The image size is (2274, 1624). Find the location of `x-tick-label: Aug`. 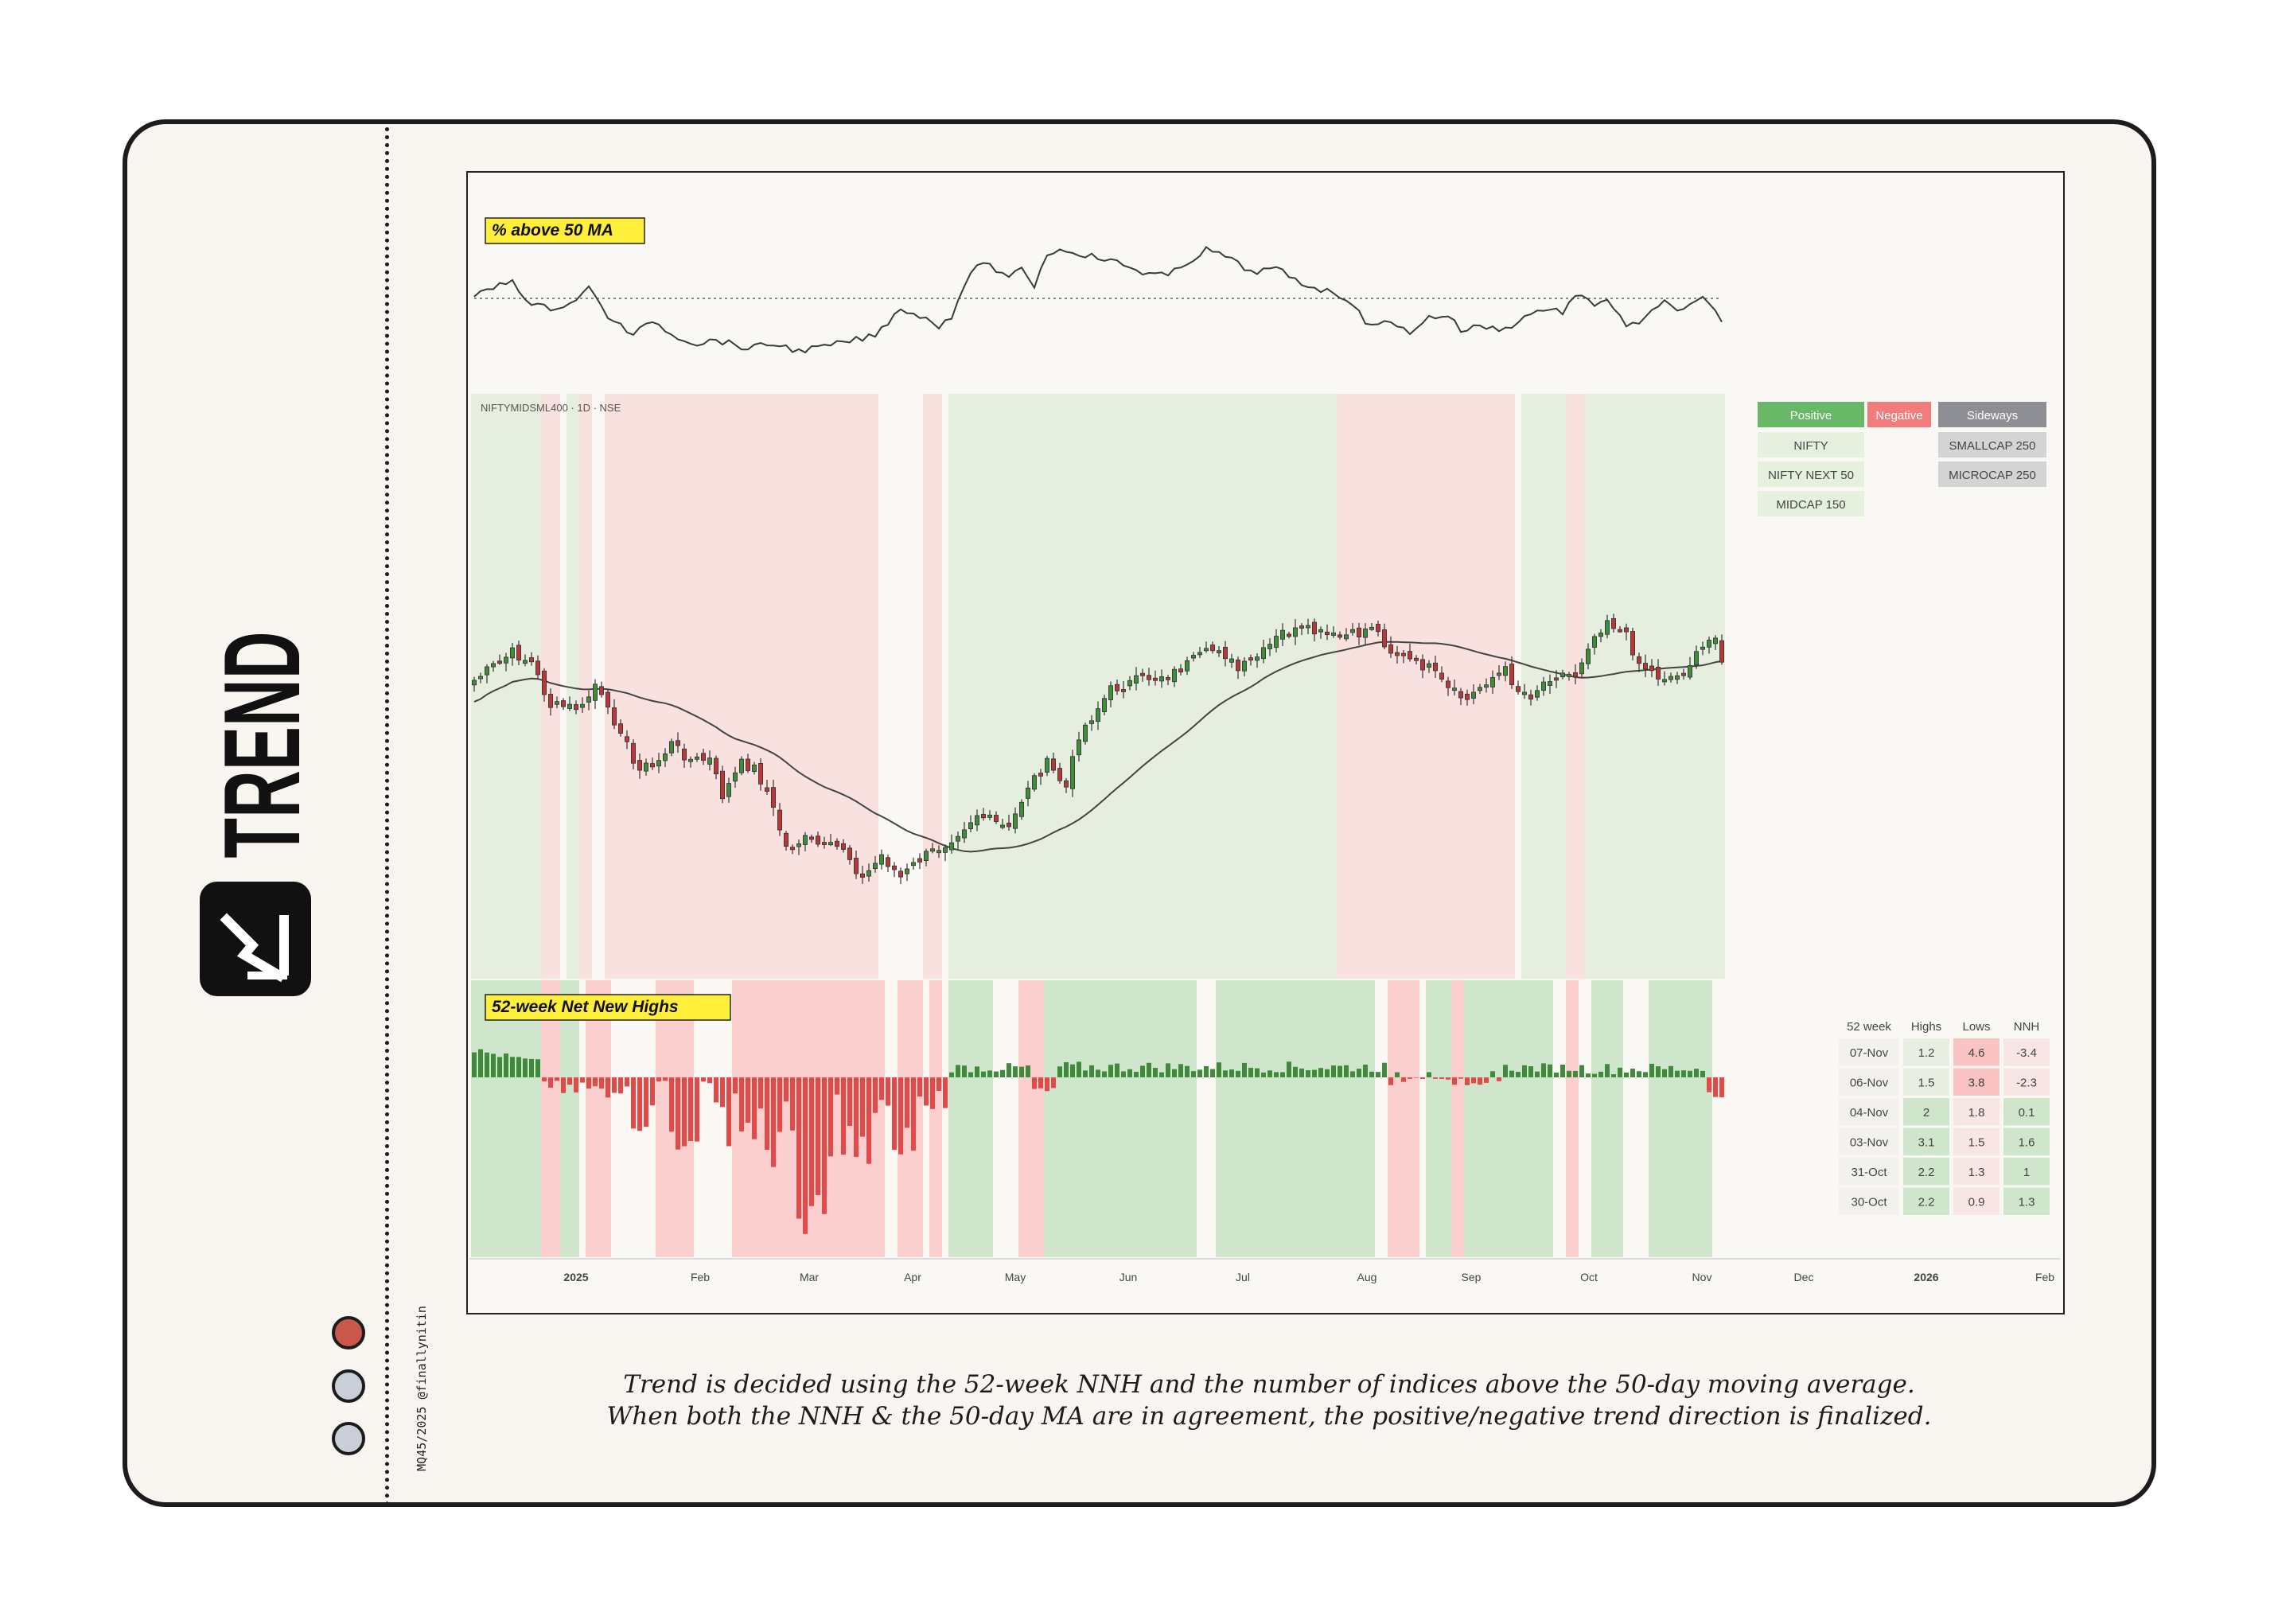

x-tick-label: Aug is located at coordinates (1367, 1277).